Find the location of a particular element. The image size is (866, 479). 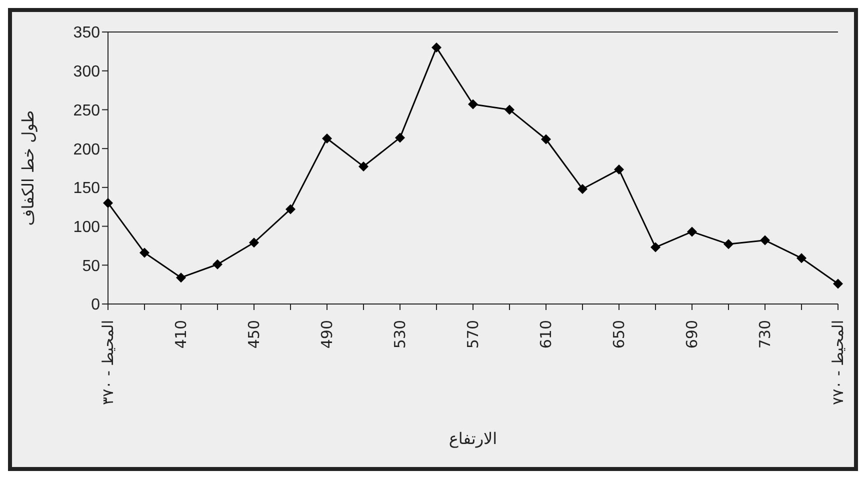

y-tick-label: 100 is located at coordinates (86, 227).